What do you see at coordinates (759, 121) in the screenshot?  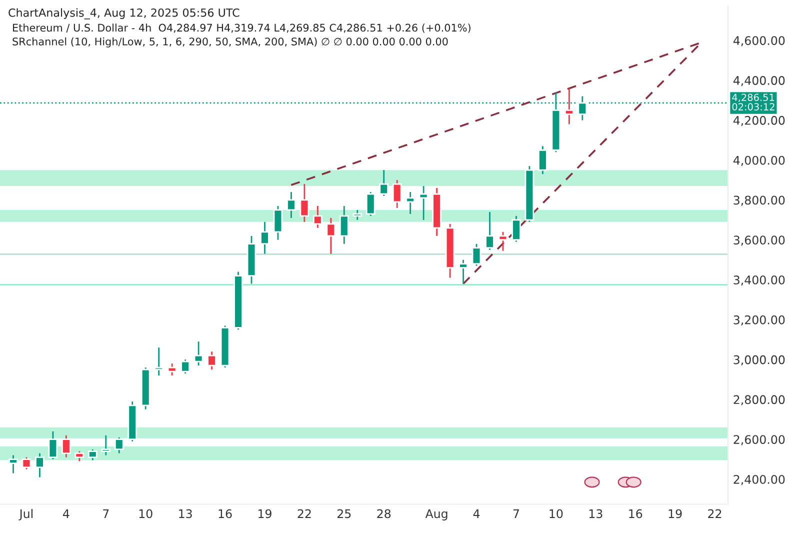 I see `y-tick-label: 4,200.00` at bounding box center [759, 121].